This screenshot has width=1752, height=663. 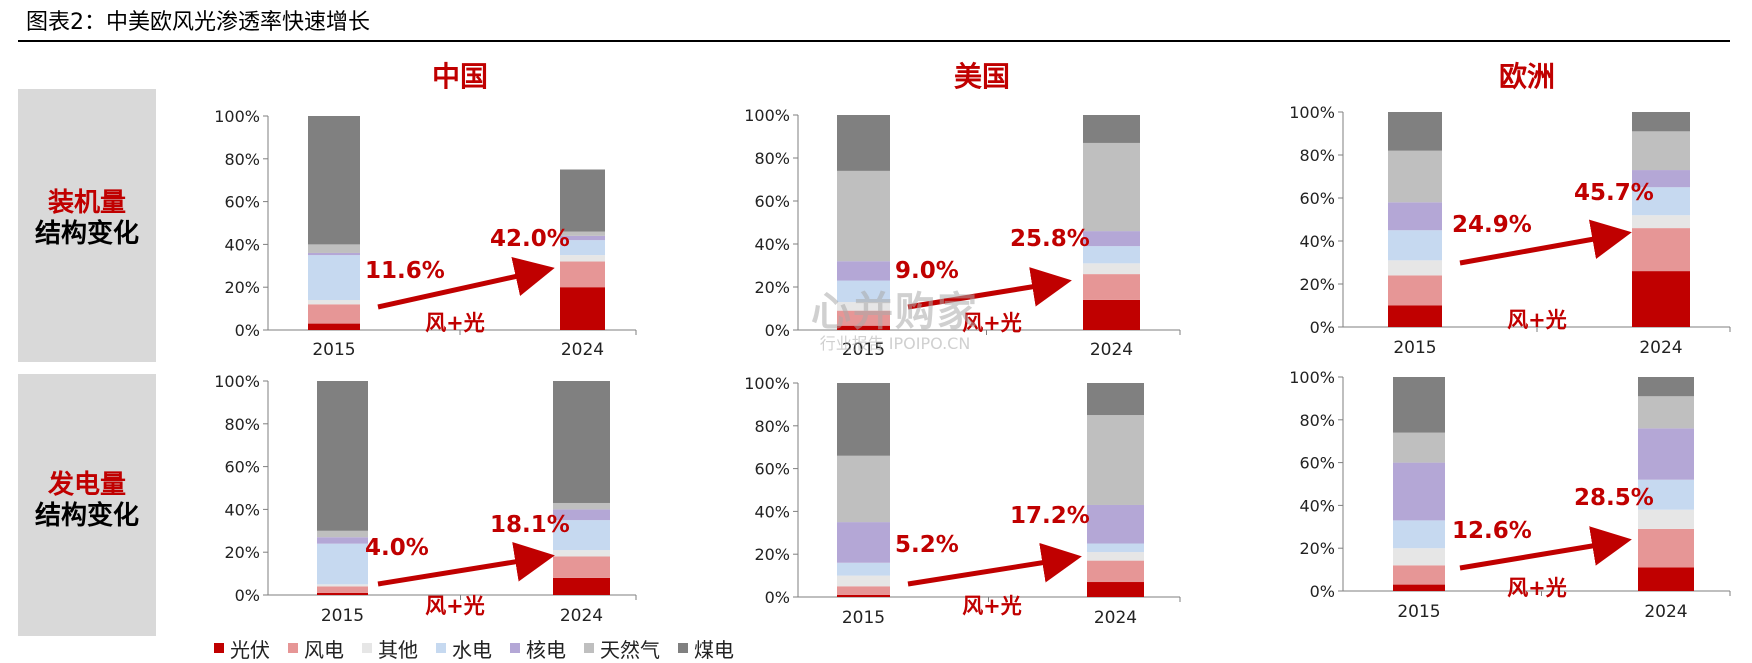 I want to click on legend-label: 核电, so click(x=546, y=649).